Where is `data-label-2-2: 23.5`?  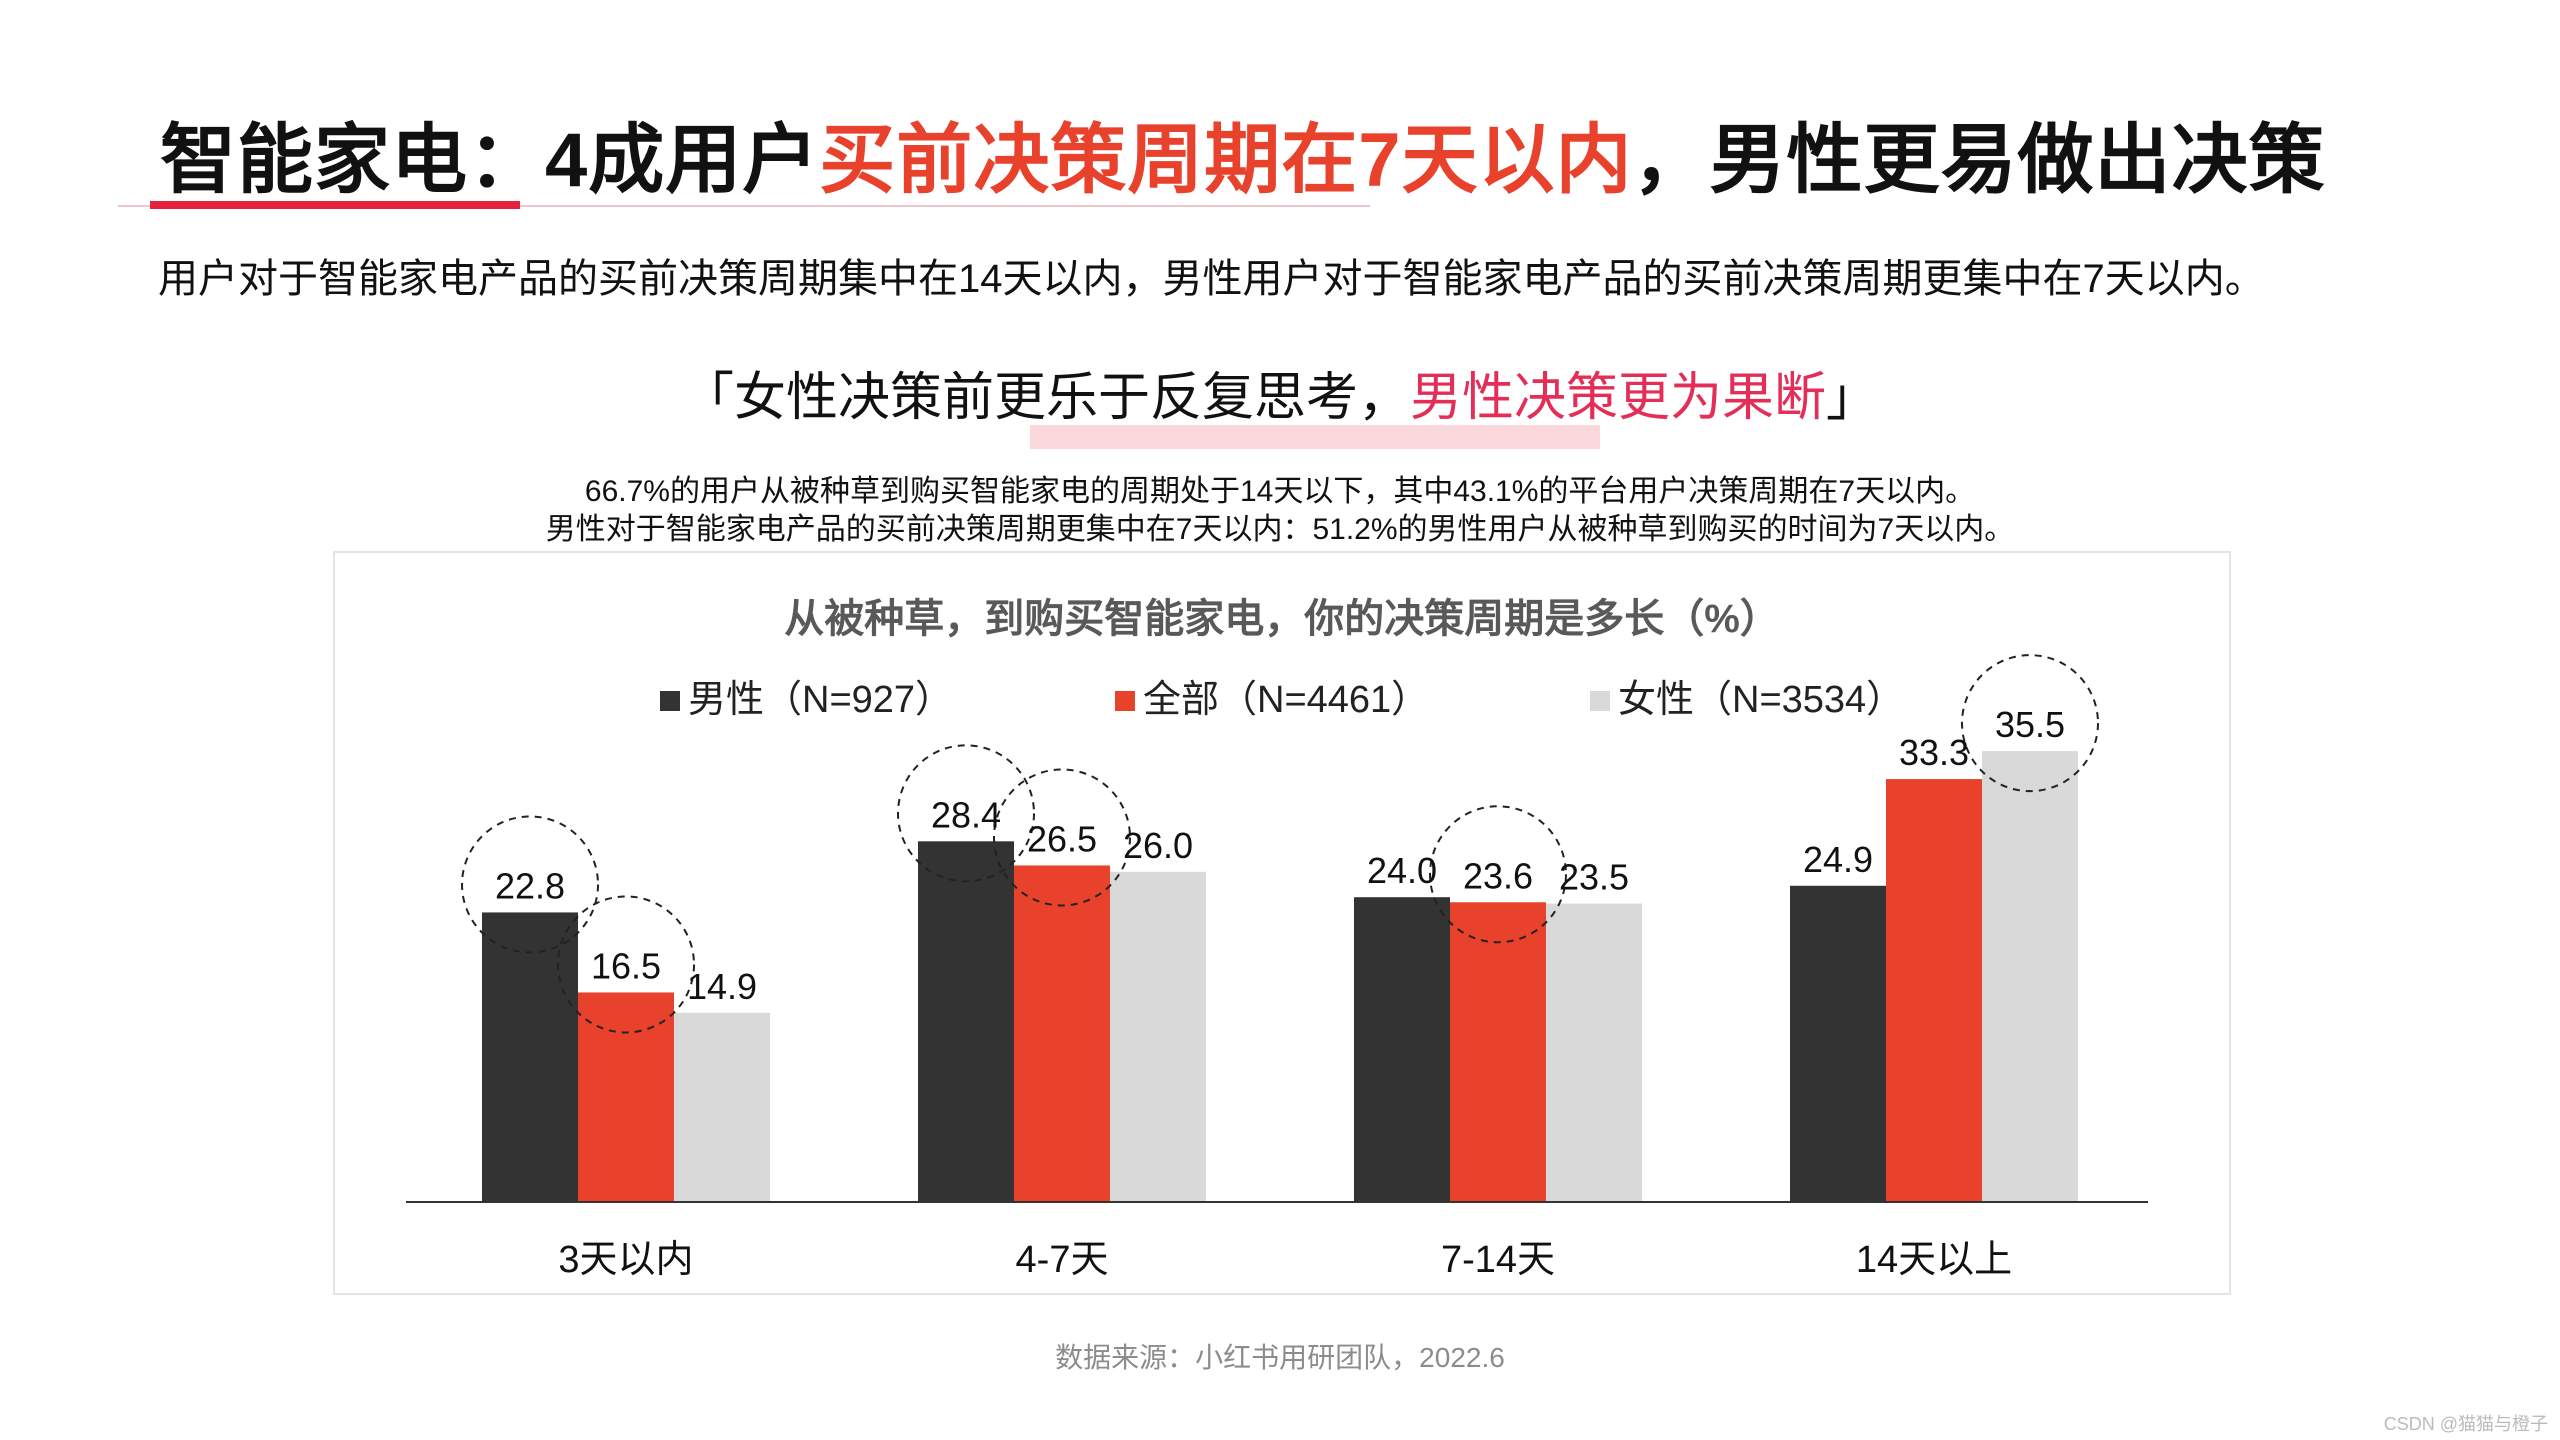 data-label-2-2: 23.5 is located at coordinates (1594, 877).